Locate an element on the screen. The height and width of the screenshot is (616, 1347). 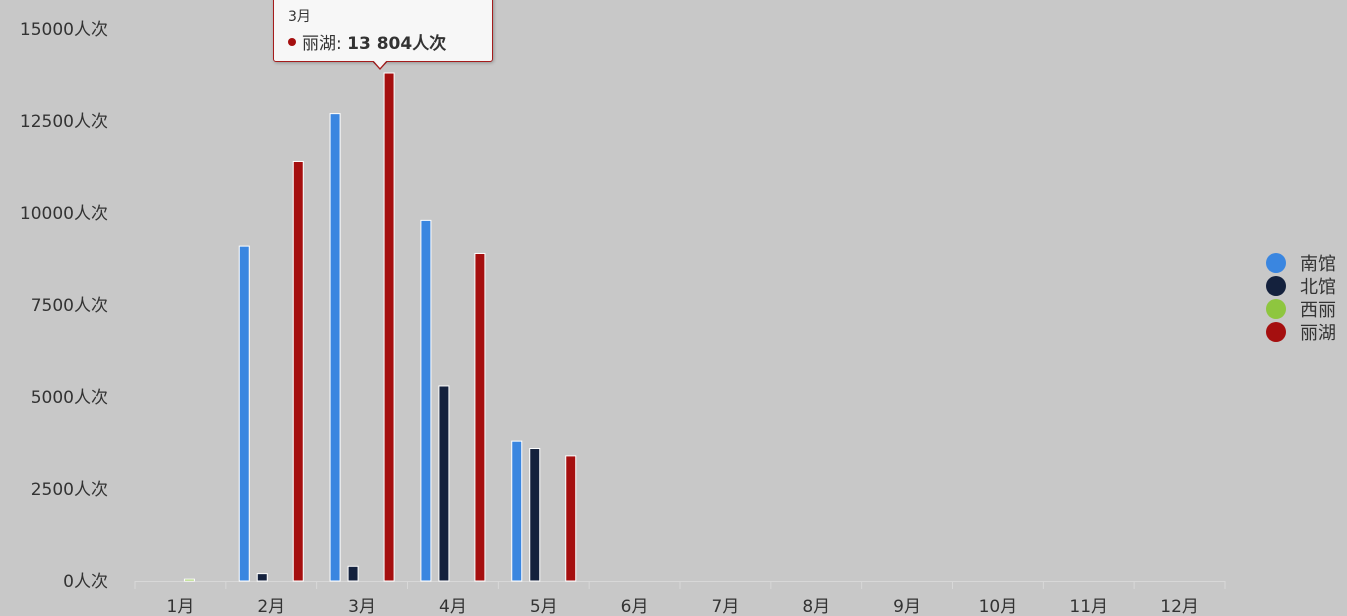
tooltip-value: 13 804人次 is located at coordinates (397, 44).